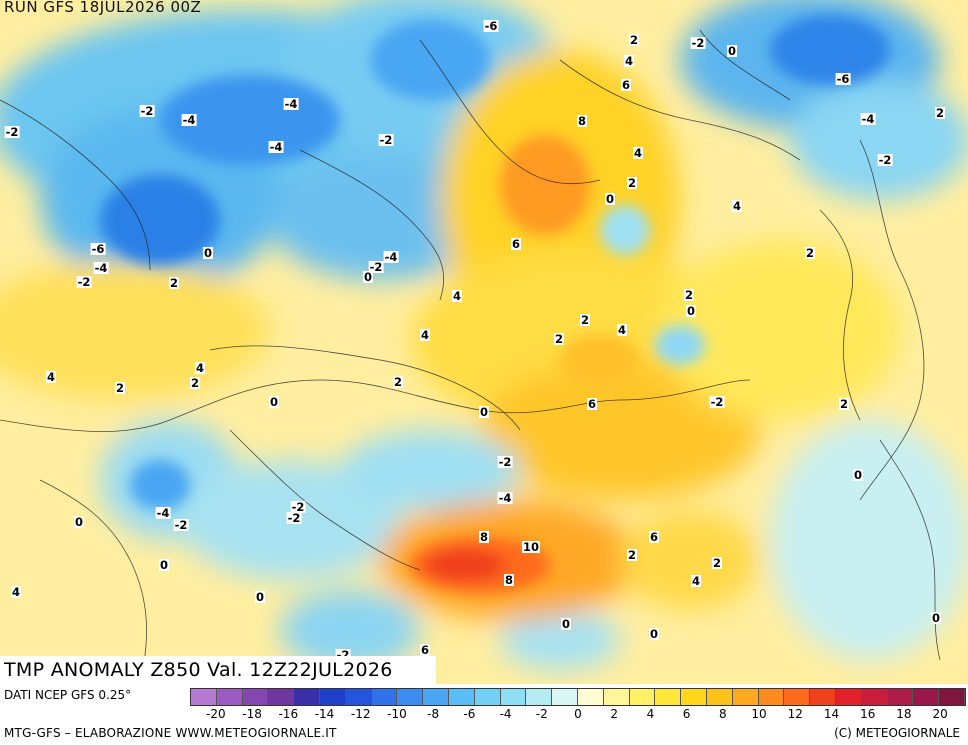  Describe the element at coordinates (904, 714) in the screenshot. I see `scale-tick-label: 18` at that location.